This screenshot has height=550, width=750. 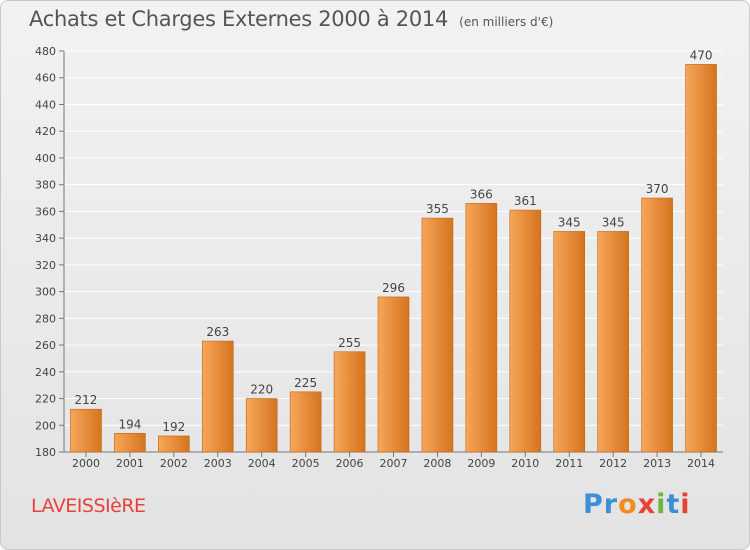 I want to click on data-label-2004: 220, so click(x=261, y=390).